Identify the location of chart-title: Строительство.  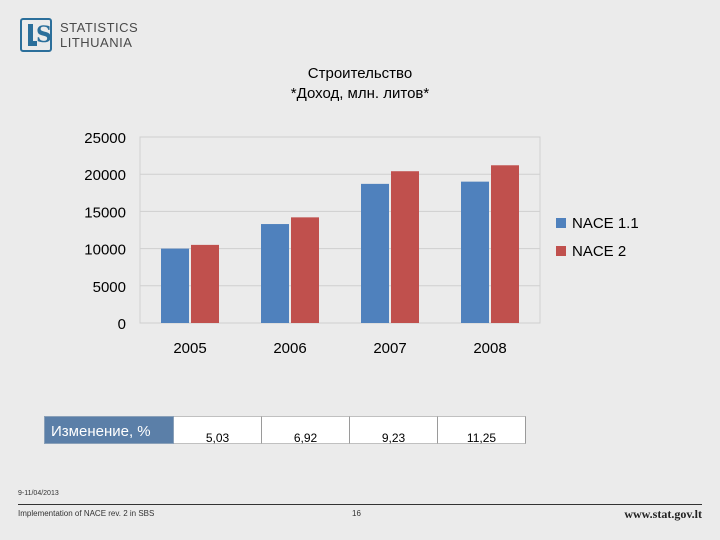
(360, 73).